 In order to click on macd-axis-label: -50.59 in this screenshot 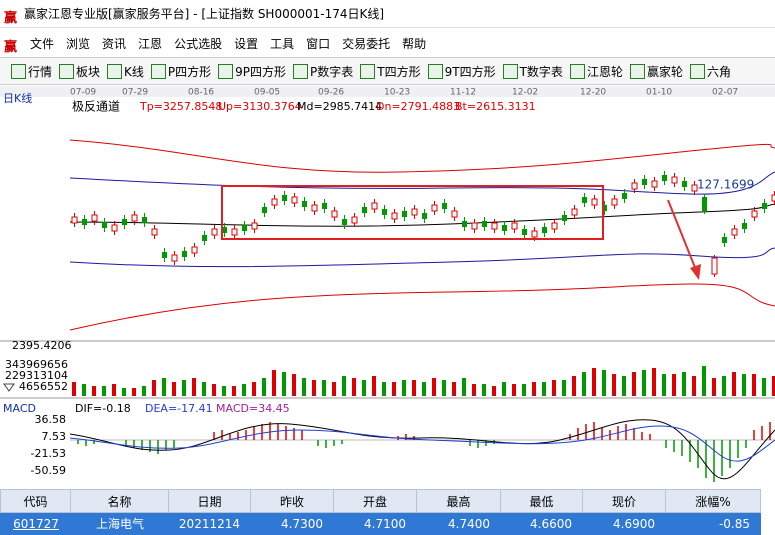, I will do `click(48, 470)`.